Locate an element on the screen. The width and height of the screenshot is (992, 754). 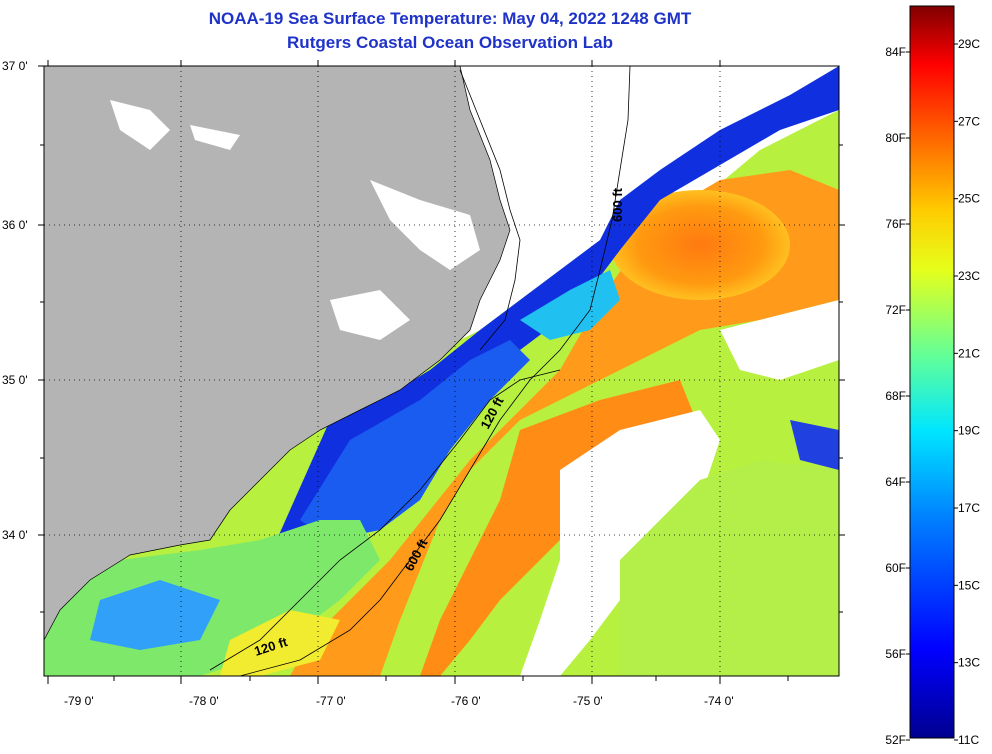
colorbar-f-label: 68F is located at coordinates (895, 396).